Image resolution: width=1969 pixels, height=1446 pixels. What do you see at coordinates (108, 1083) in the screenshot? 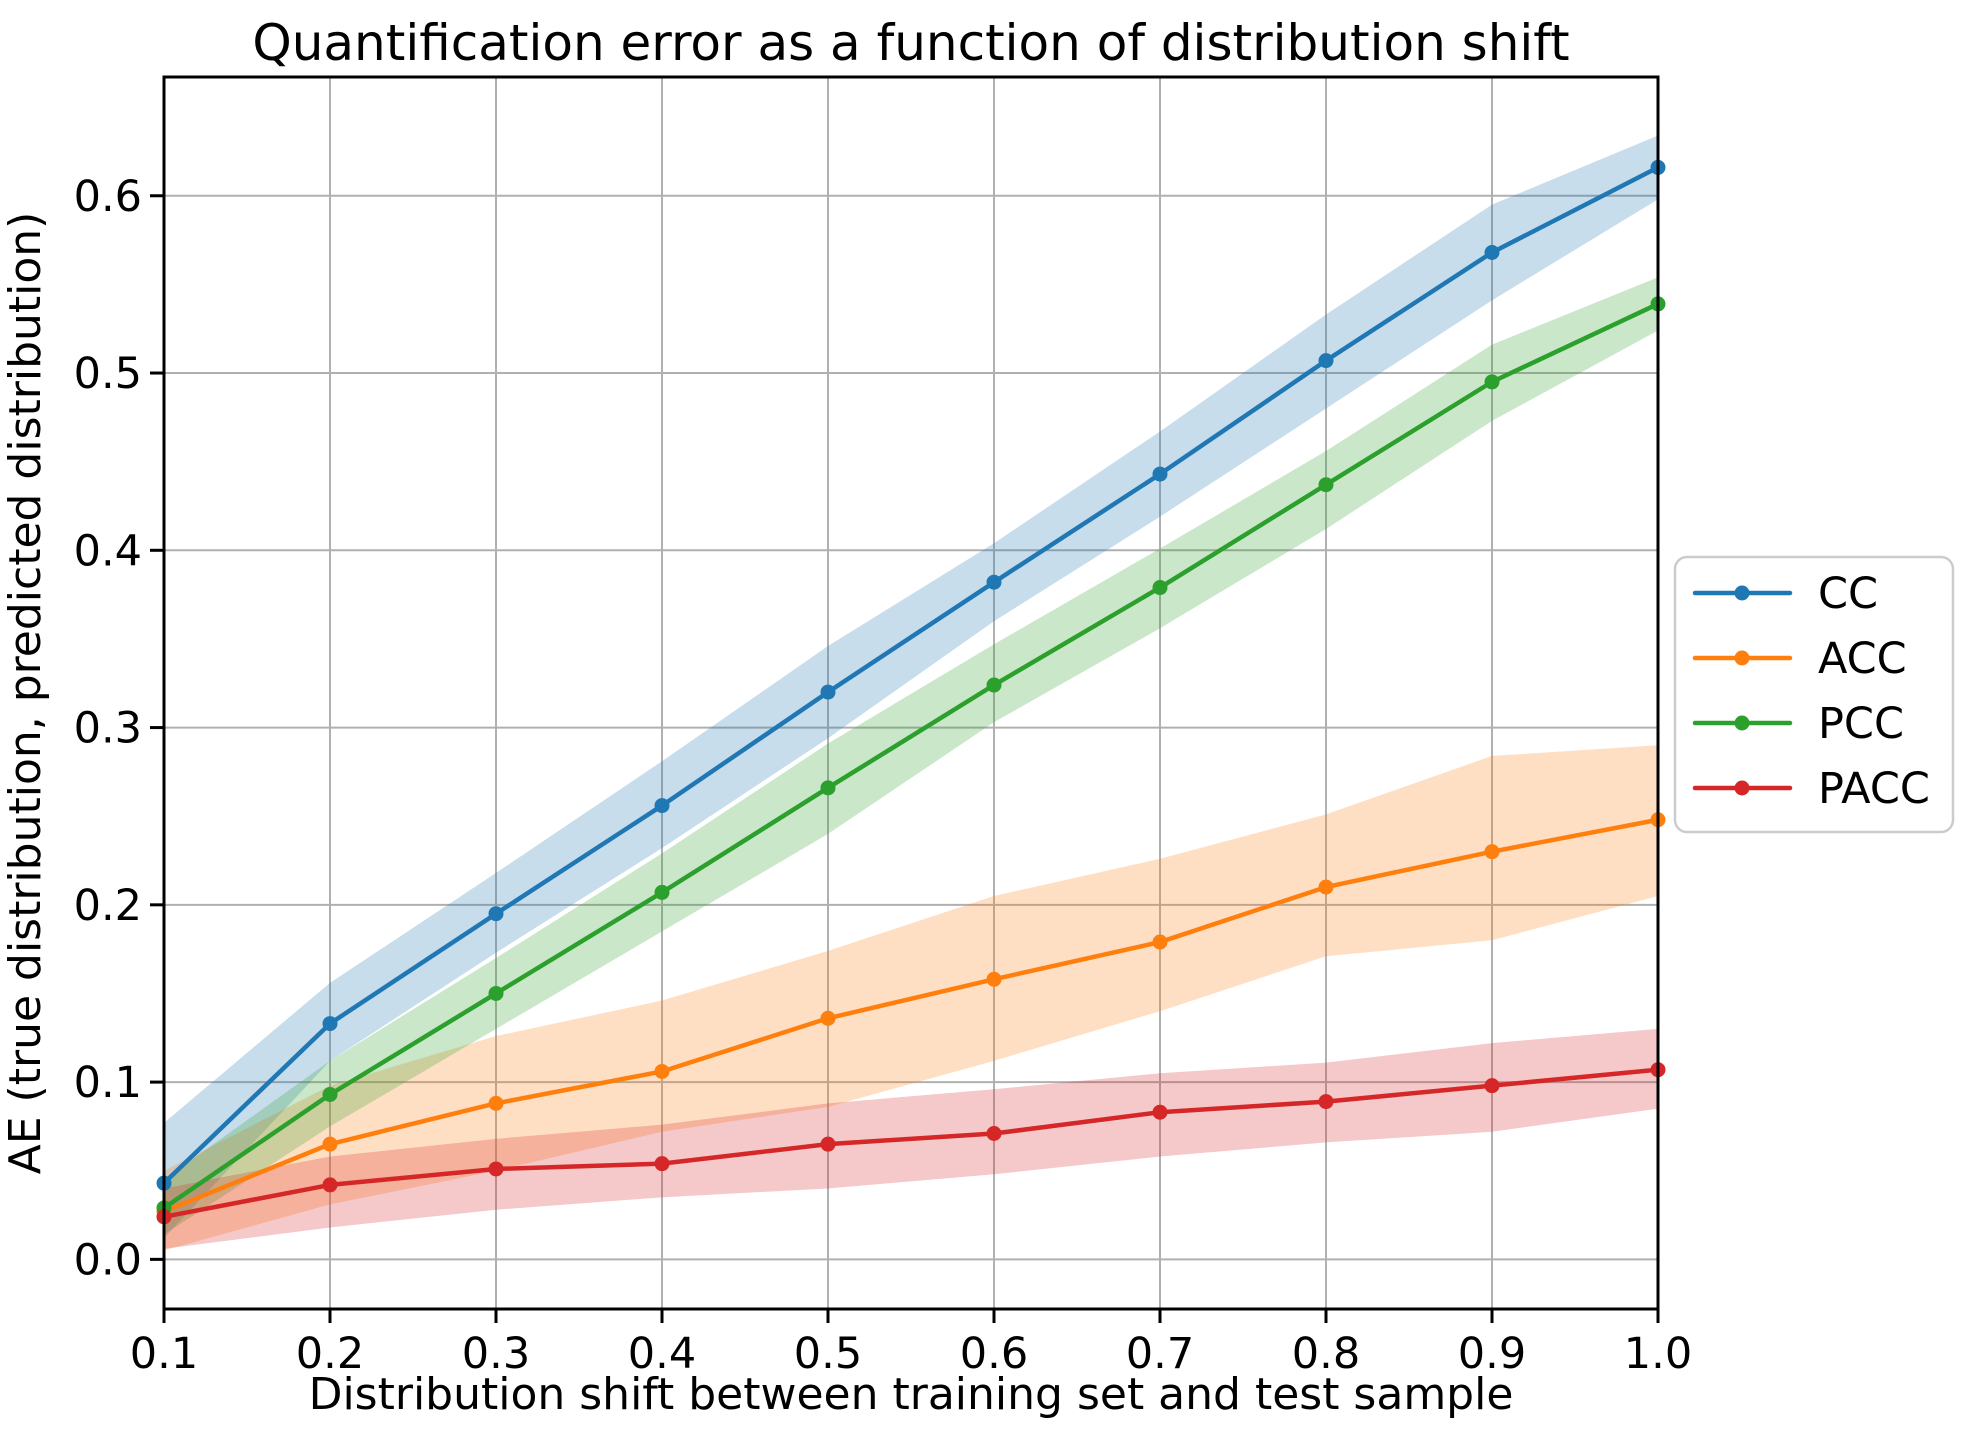
I see `y-tick-label: 0.1` at bounding box center [108, 1083].